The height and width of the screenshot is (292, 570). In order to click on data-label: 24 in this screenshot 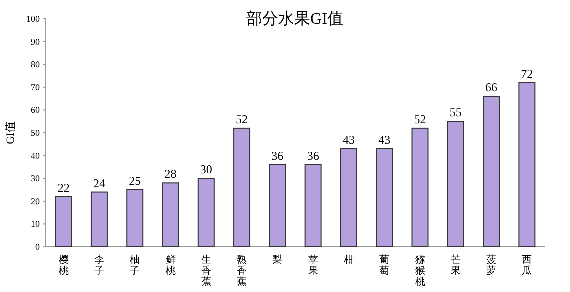, I will do `click(99, 183)`.